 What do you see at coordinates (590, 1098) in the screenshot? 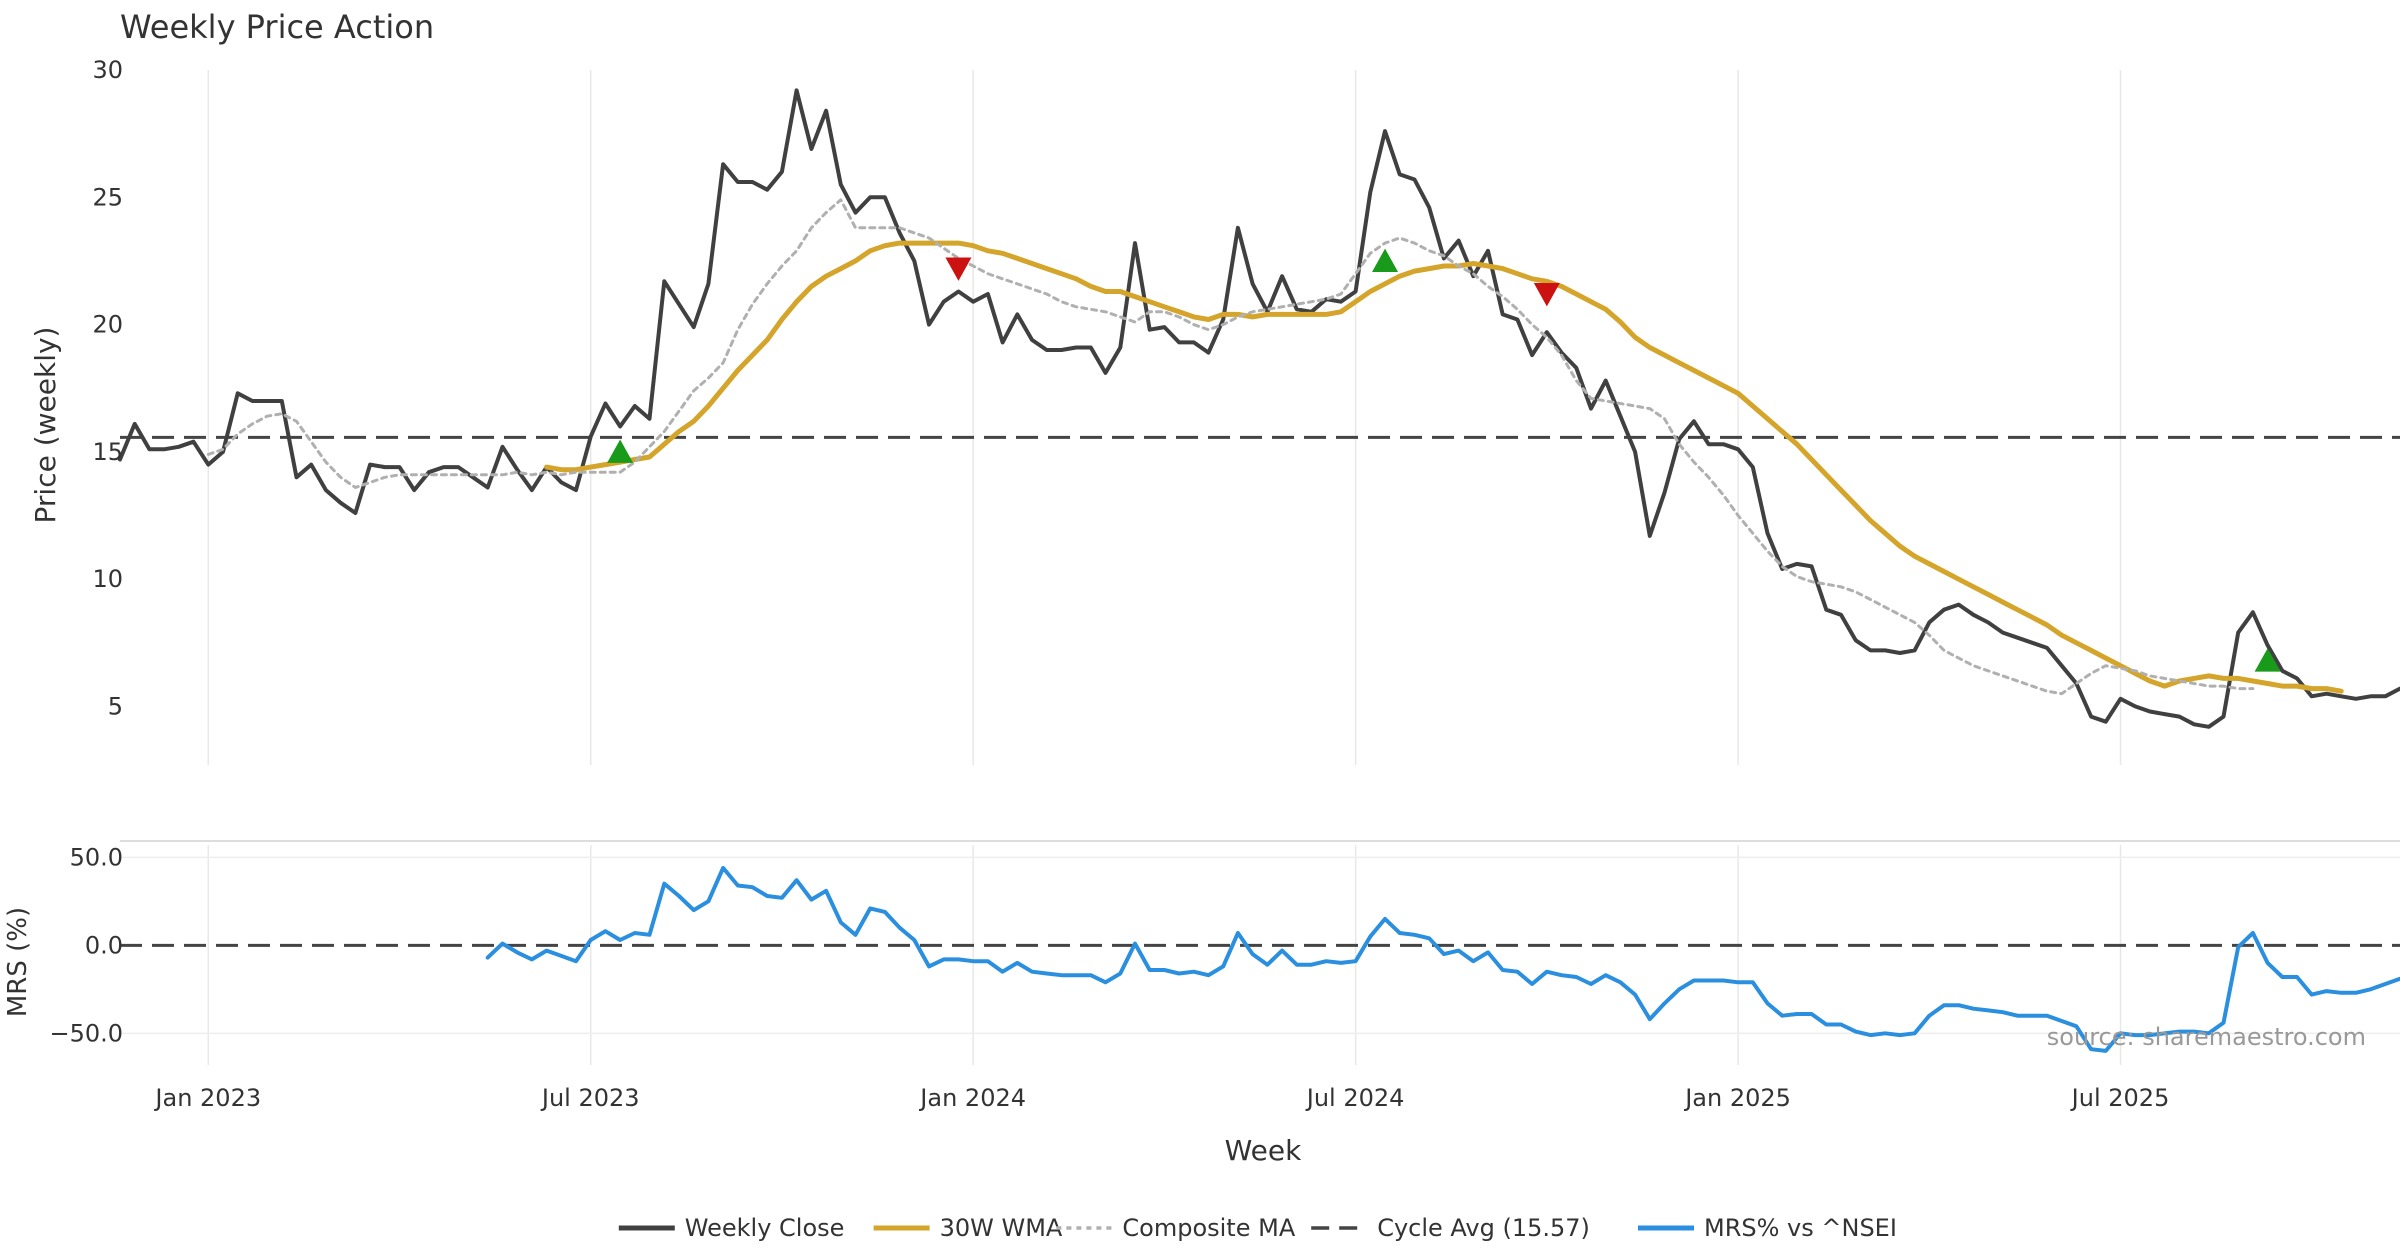
I see `x-tick-label: Jul 2023` at bounding box center [590, 1098].